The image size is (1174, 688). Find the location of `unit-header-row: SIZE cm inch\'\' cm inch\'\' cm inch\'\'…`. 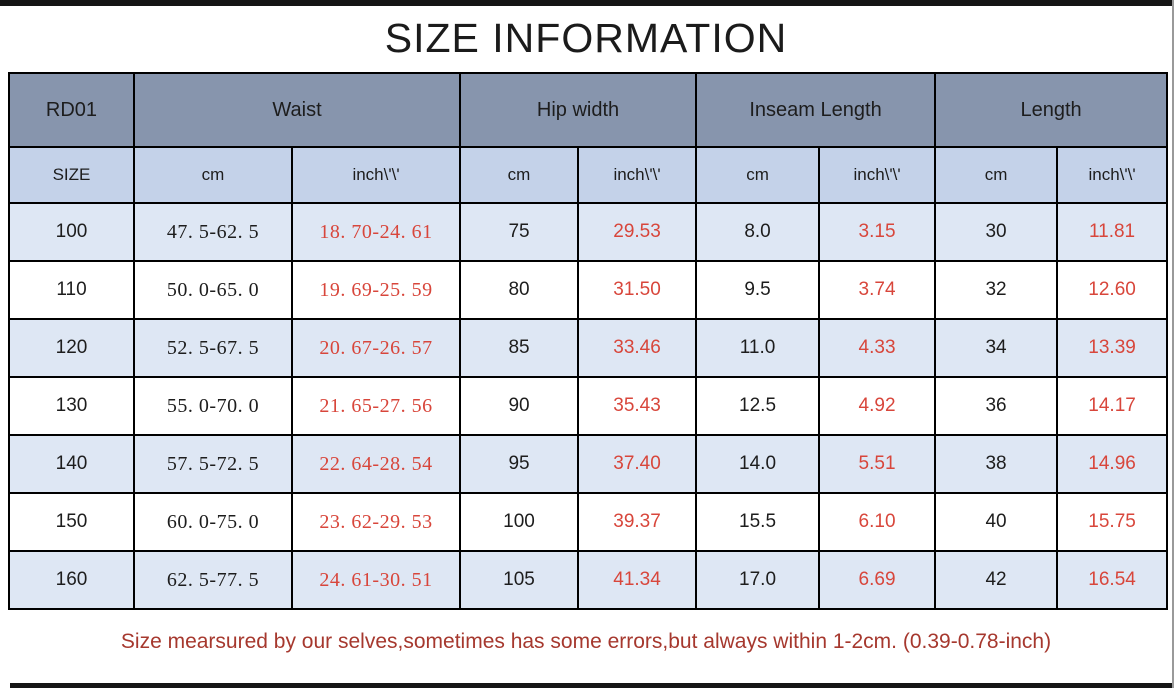

unit-header-row: SIZE cm inch\'\' cm inch\'\' cm inch\'\'… is located at coordinates (588, 175).